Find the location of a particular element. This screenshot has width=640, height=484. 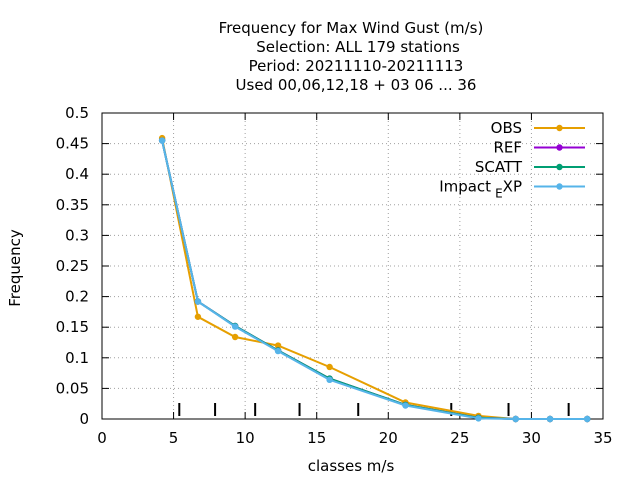

x-tick-label: 30 is located at coordinates (531, 438).